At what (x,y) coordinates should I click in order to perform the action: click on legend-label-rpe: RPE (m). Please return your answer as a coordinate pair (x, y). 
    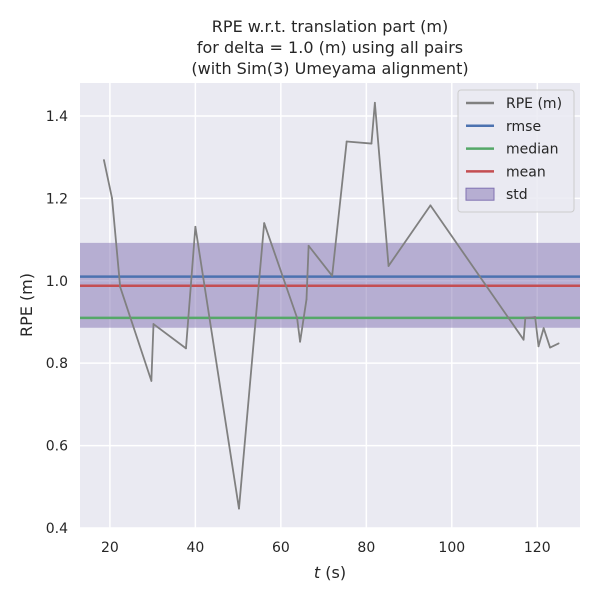
    Looking at the image, I should click on (534, 104).